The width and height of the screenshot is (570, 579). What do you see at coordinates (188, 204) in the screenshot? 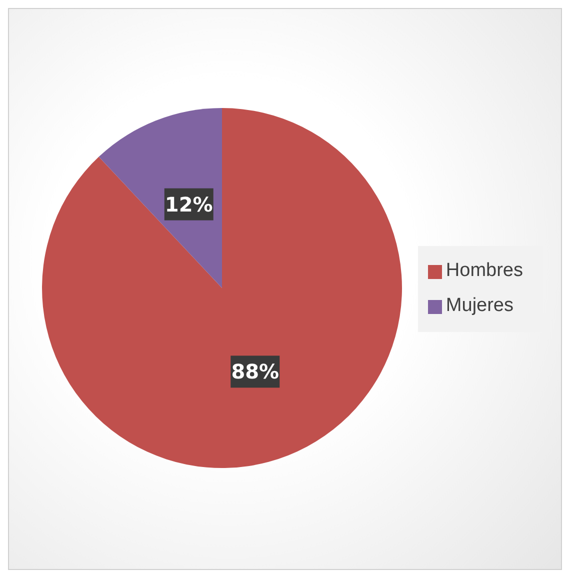
I see `data-label: 12%` at bounding box center [188, 204].